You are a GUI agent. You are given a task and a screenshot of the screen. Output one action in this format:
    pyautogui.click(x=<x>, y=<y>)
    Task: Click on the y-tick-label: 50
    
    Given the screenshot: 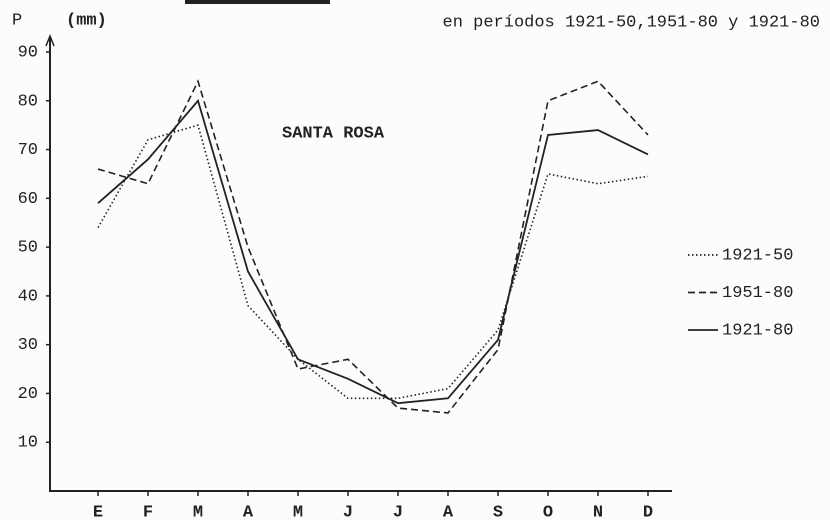 What is the action you would take?
    pyautogui.click(x=28, y=248)
    